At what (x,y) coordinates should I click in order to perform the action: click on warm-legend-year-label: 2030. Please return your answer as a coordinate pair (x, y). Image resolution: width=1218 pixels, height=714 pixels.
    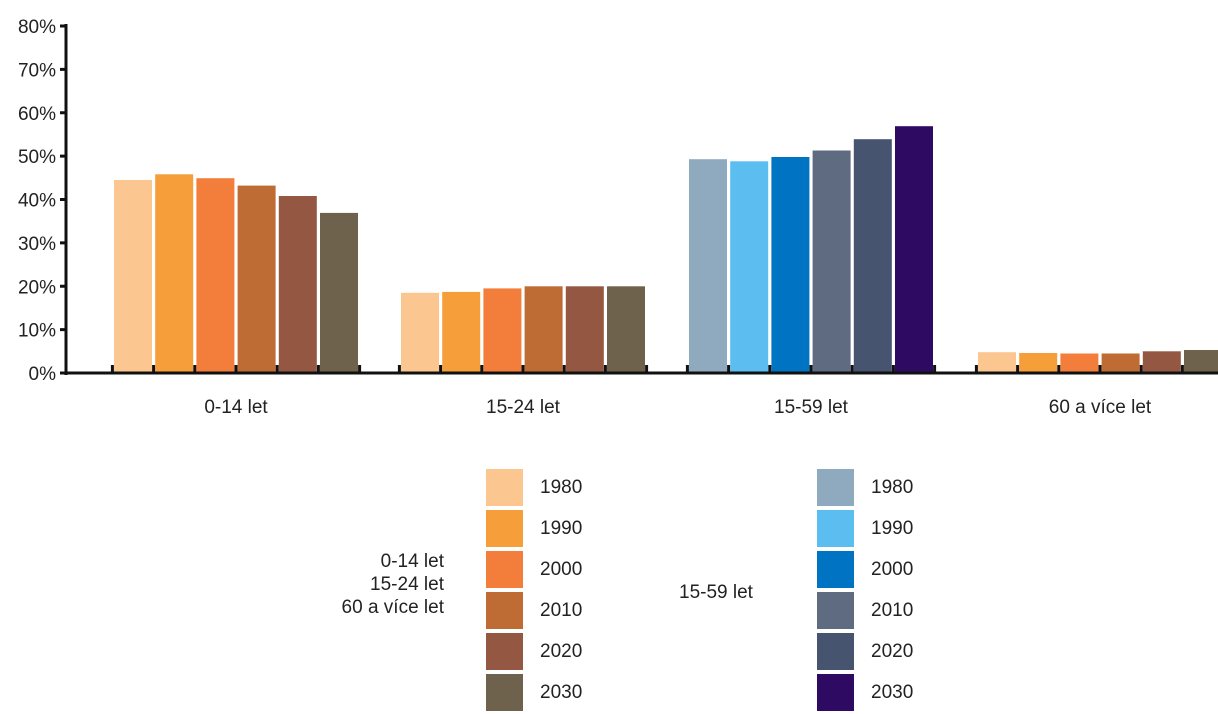
    Looking at the image, I should click on (561, 692).